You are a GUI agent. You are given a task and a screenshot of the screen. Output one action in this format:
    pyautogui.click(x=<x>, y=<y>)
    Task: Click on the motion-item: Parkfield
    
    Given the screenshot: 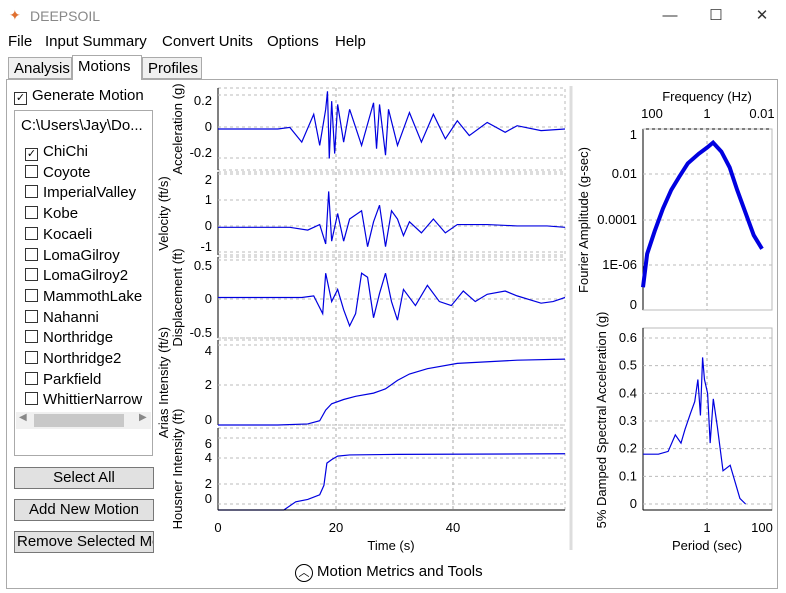 What is the action you would take?
    pyautogui.click(x=63, y=379)
    